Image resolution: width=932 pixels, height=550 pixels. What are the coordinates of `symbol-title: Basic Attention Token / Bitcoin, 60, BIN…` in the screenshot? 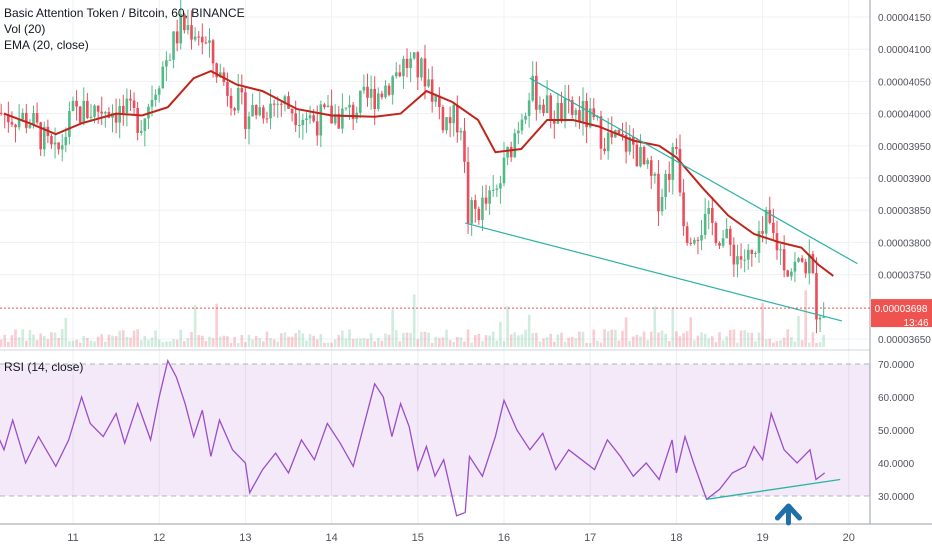 It's located at (124, 13).